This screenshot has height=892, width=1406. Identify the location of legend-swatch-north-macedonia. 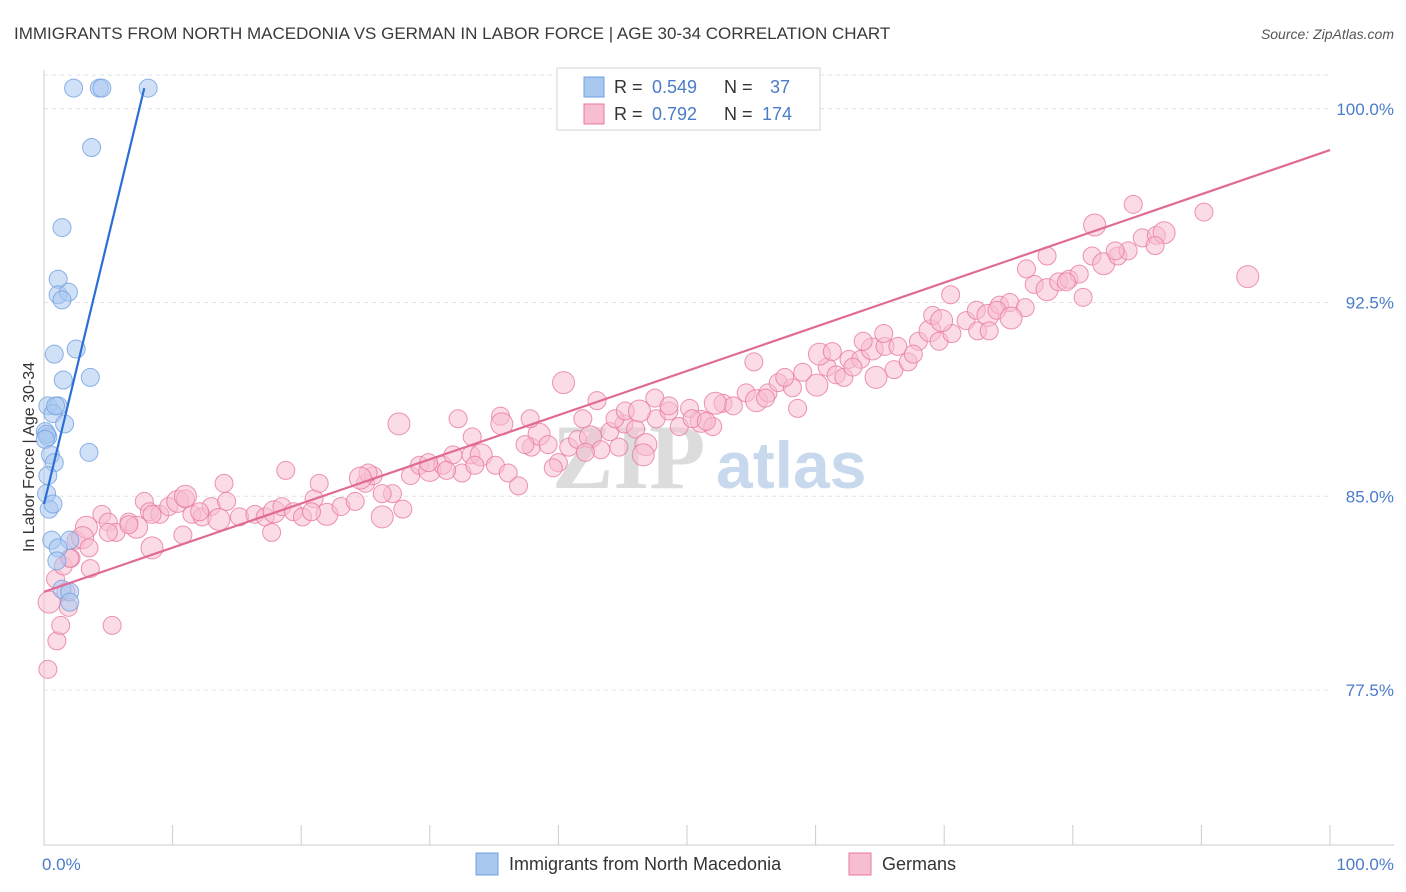
(594, 87).